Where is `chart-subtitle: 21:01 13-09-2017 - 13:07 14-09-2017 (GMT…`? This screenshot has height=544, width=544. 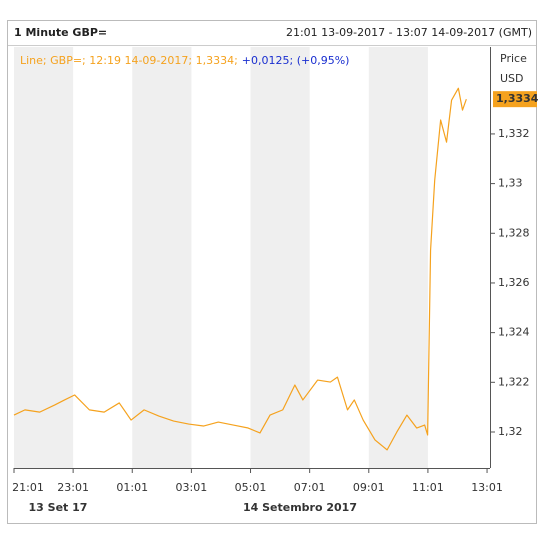
chart-subtitle: 21:01 13-09-2017 - 13:07 14-09-2017 (GMT… is located at coordinates (409, 32).